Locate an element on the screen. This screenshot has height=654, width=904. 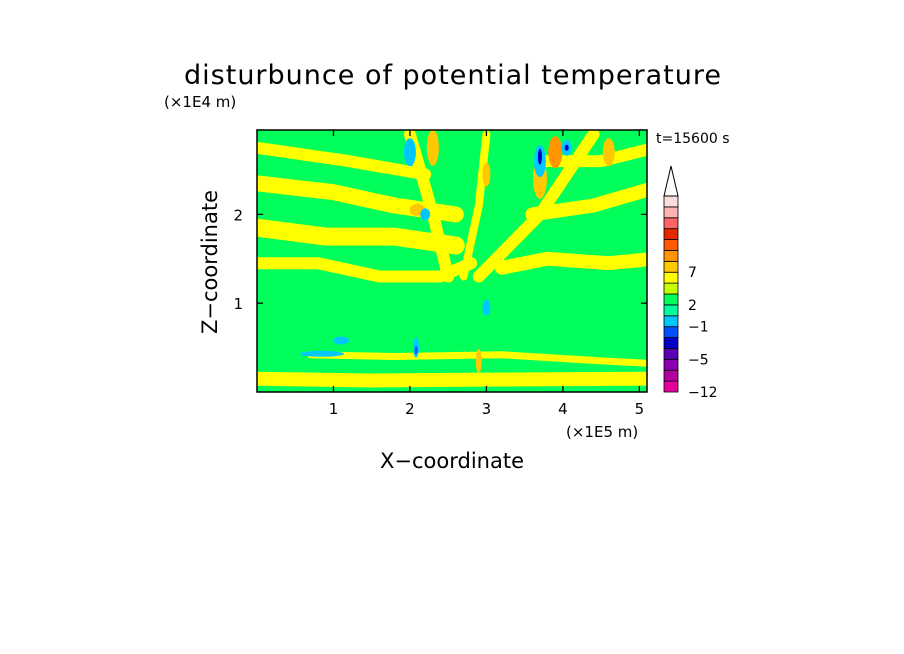
right-warm-band is located at coordinates (586, 202).